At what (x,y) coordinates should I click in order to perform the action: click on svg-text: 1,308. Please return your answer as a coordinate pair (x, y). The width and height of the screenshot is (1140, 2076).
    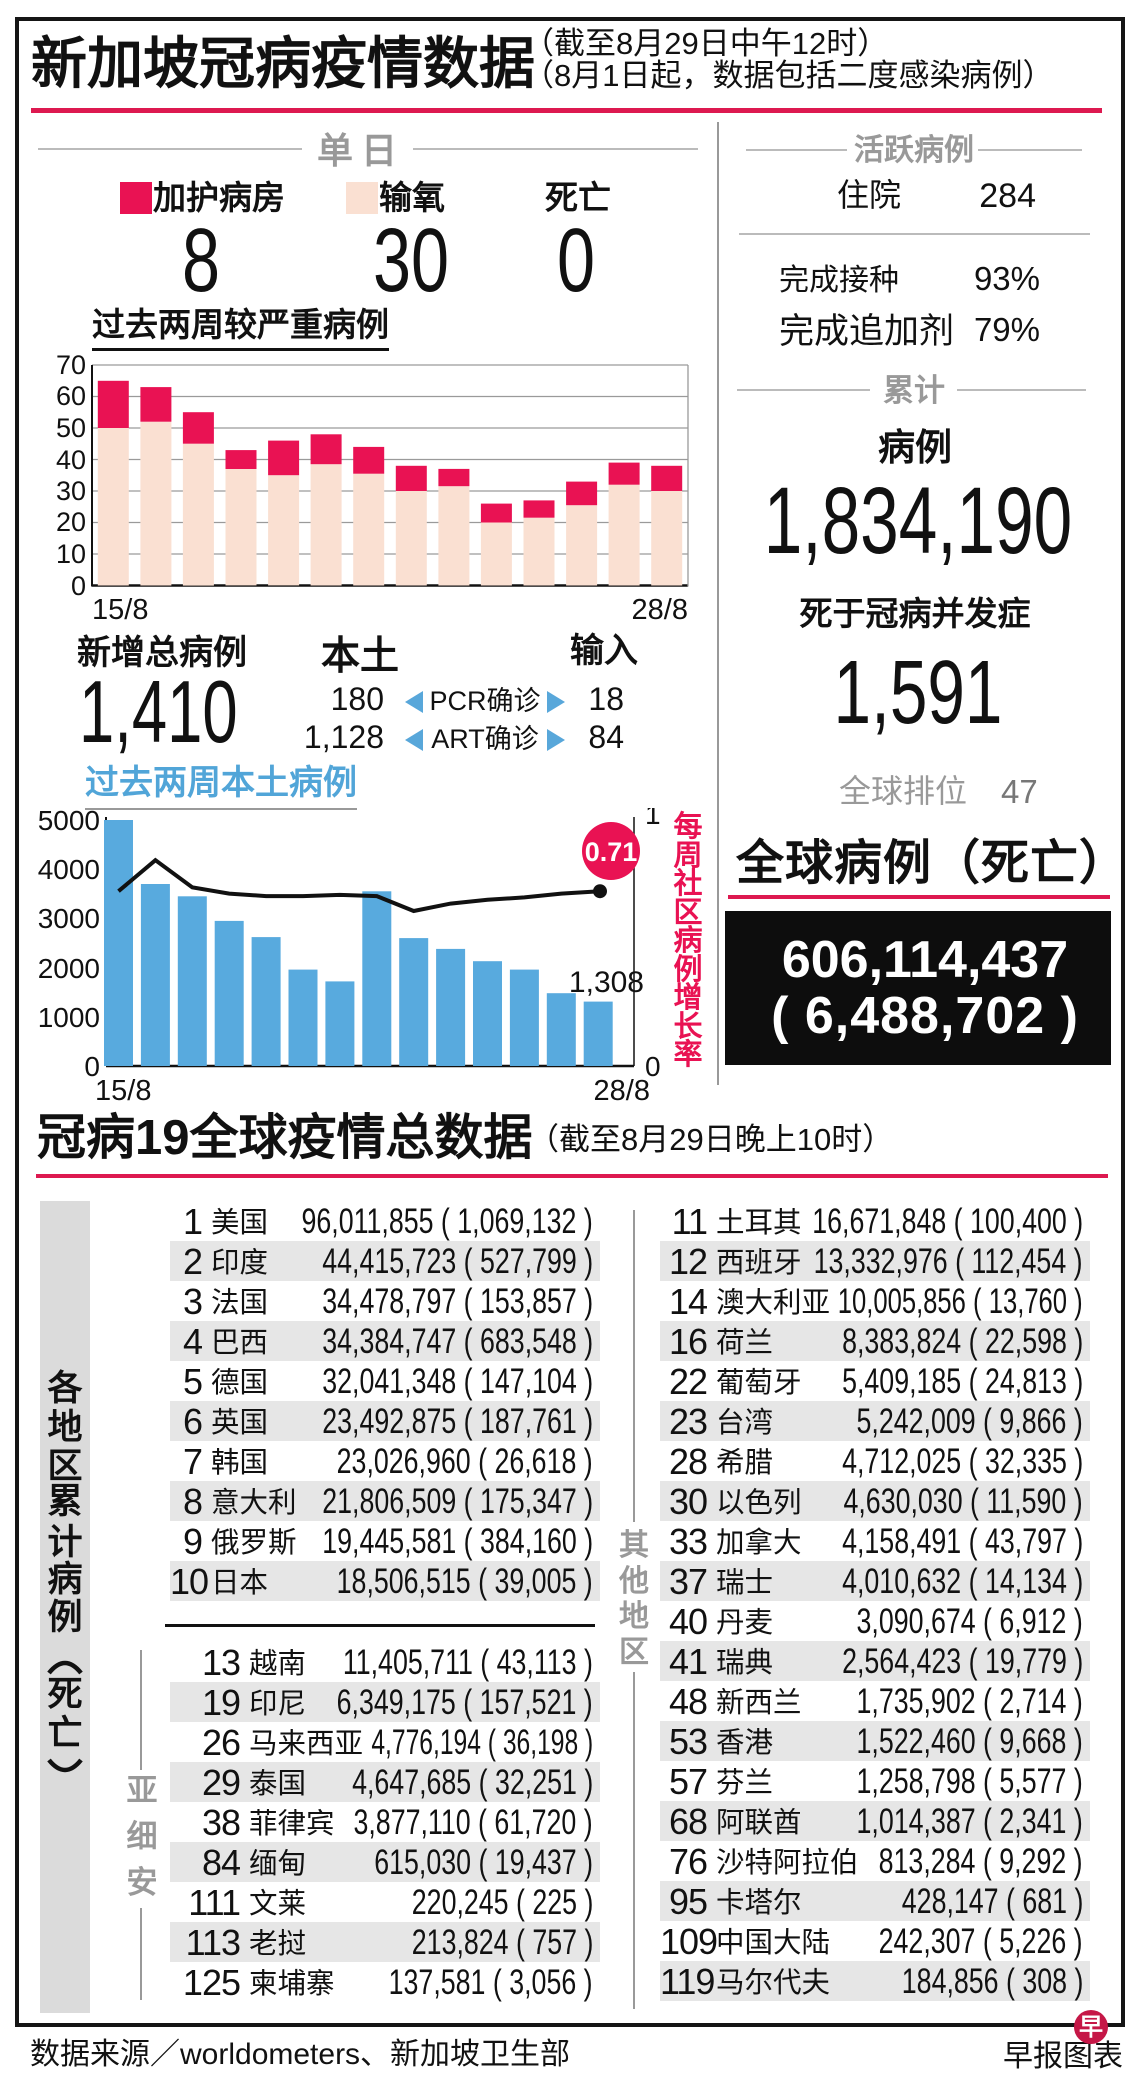
    Looking at the image, I should click on (606, 982).